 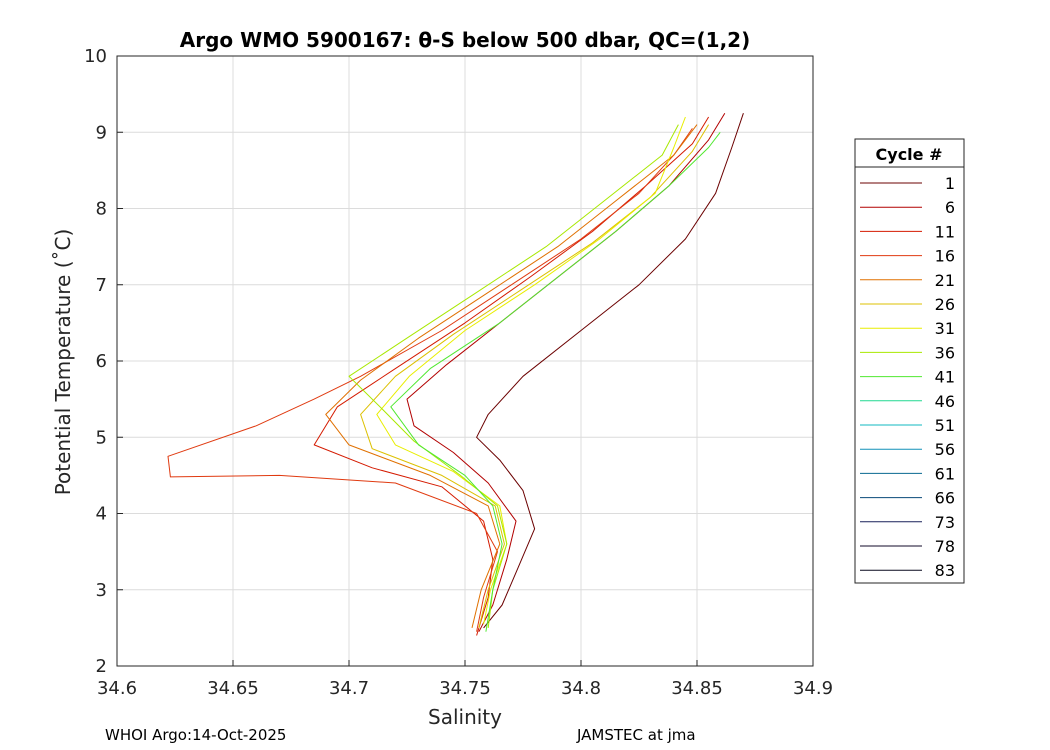 What do you see at coordinates (909, 154) in the screenshot?
I see `legend-title: Cycle #` at bounding box center [909, 154].